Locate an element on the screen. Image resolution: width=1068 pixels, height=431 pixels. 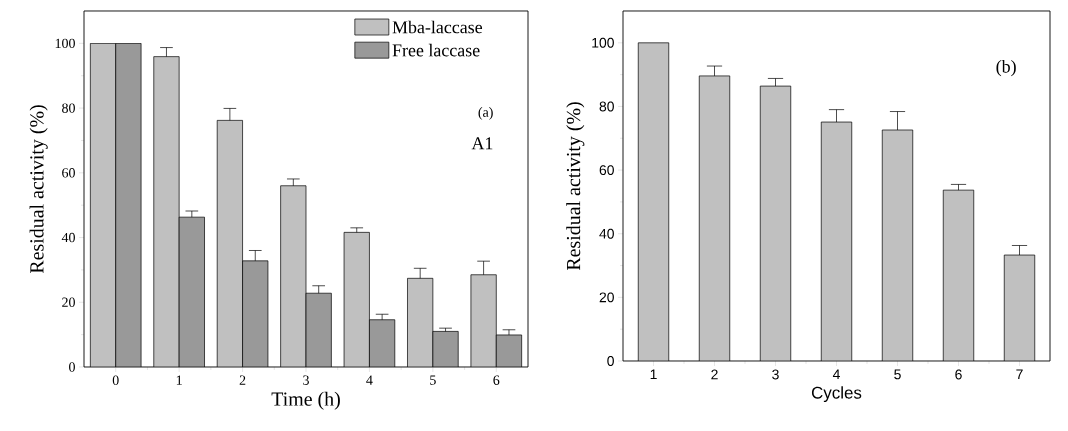
annotation: (a) is located at coordinates (485, 113).